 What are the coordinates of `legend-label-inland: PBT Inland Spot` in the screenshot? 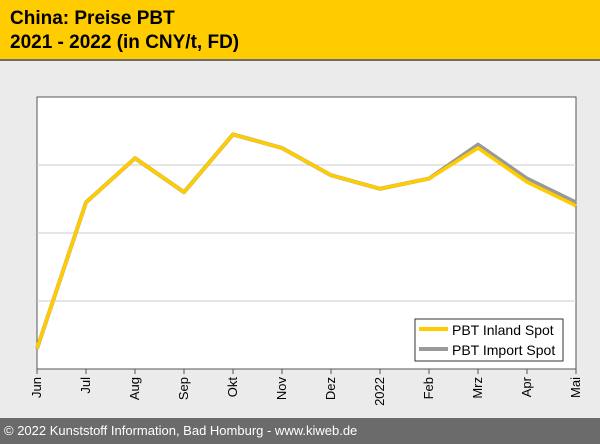 It's located at (503, 330).